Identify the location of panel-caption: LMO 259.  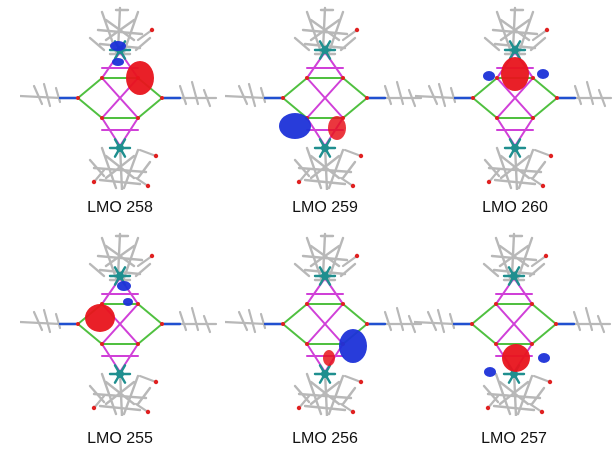
(325, 207).